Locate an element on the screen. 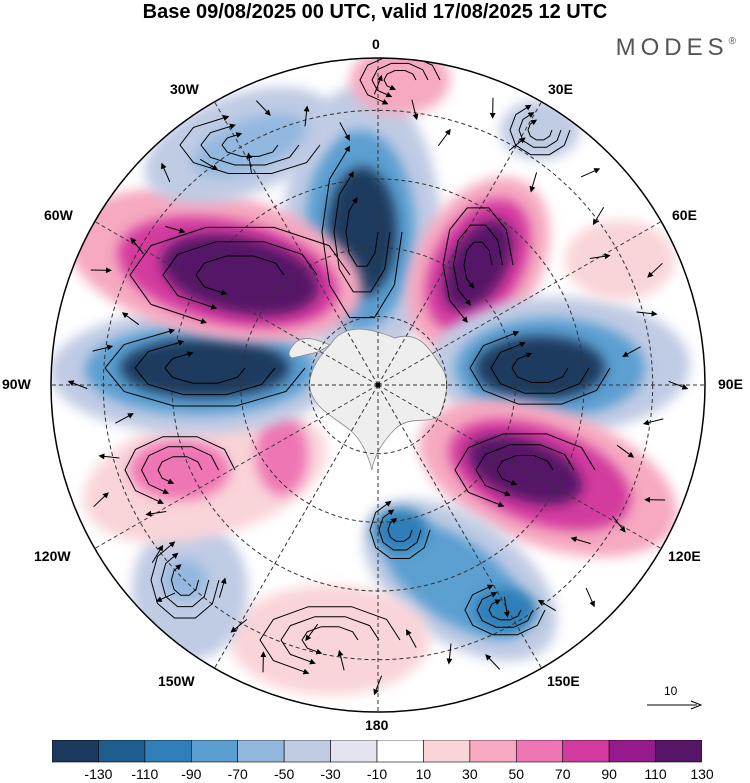 This screenshot has height=783, width=750. colorbar-tick-label: 90 is located at coordinates (609, 774).